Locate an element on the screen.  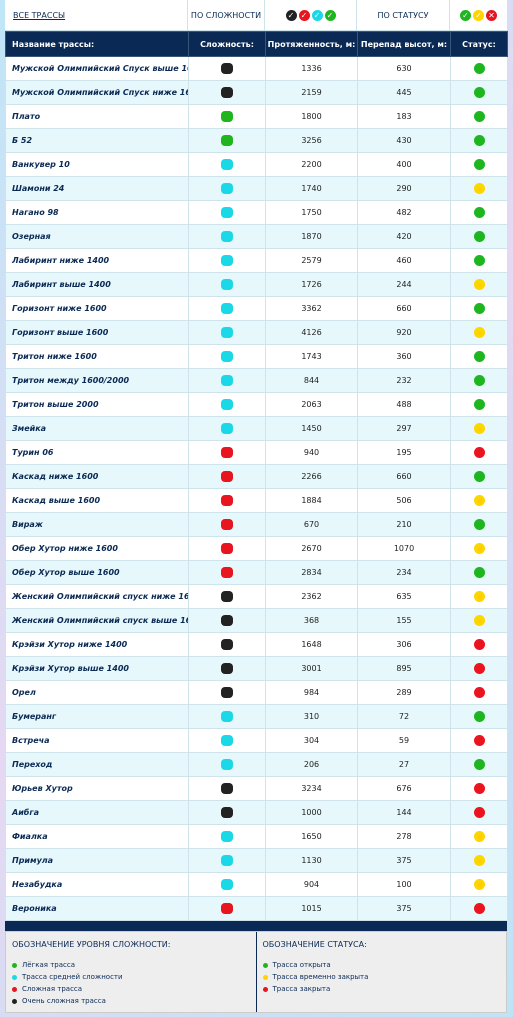
toggle-red: ✓ is located at coordinates (304, 15).